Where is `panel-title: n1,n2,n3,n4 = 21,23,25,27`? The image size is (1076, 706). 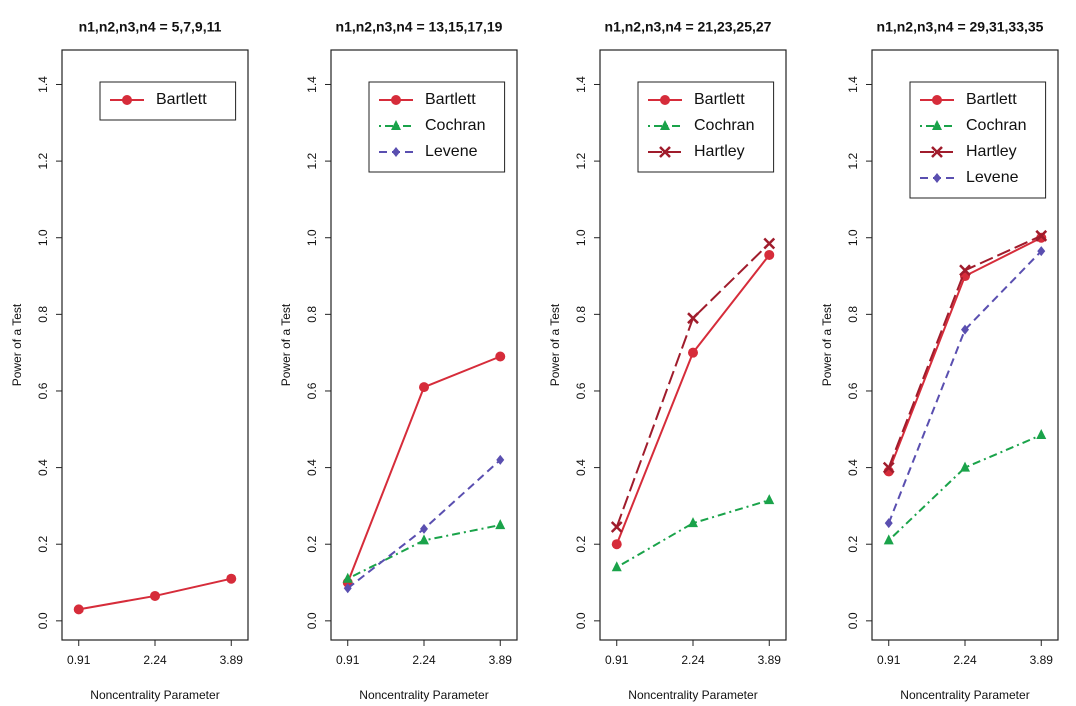 panel-title: n1,n2,n3,n4 = 21,23,25,27 is located at coordinates (688, 27).